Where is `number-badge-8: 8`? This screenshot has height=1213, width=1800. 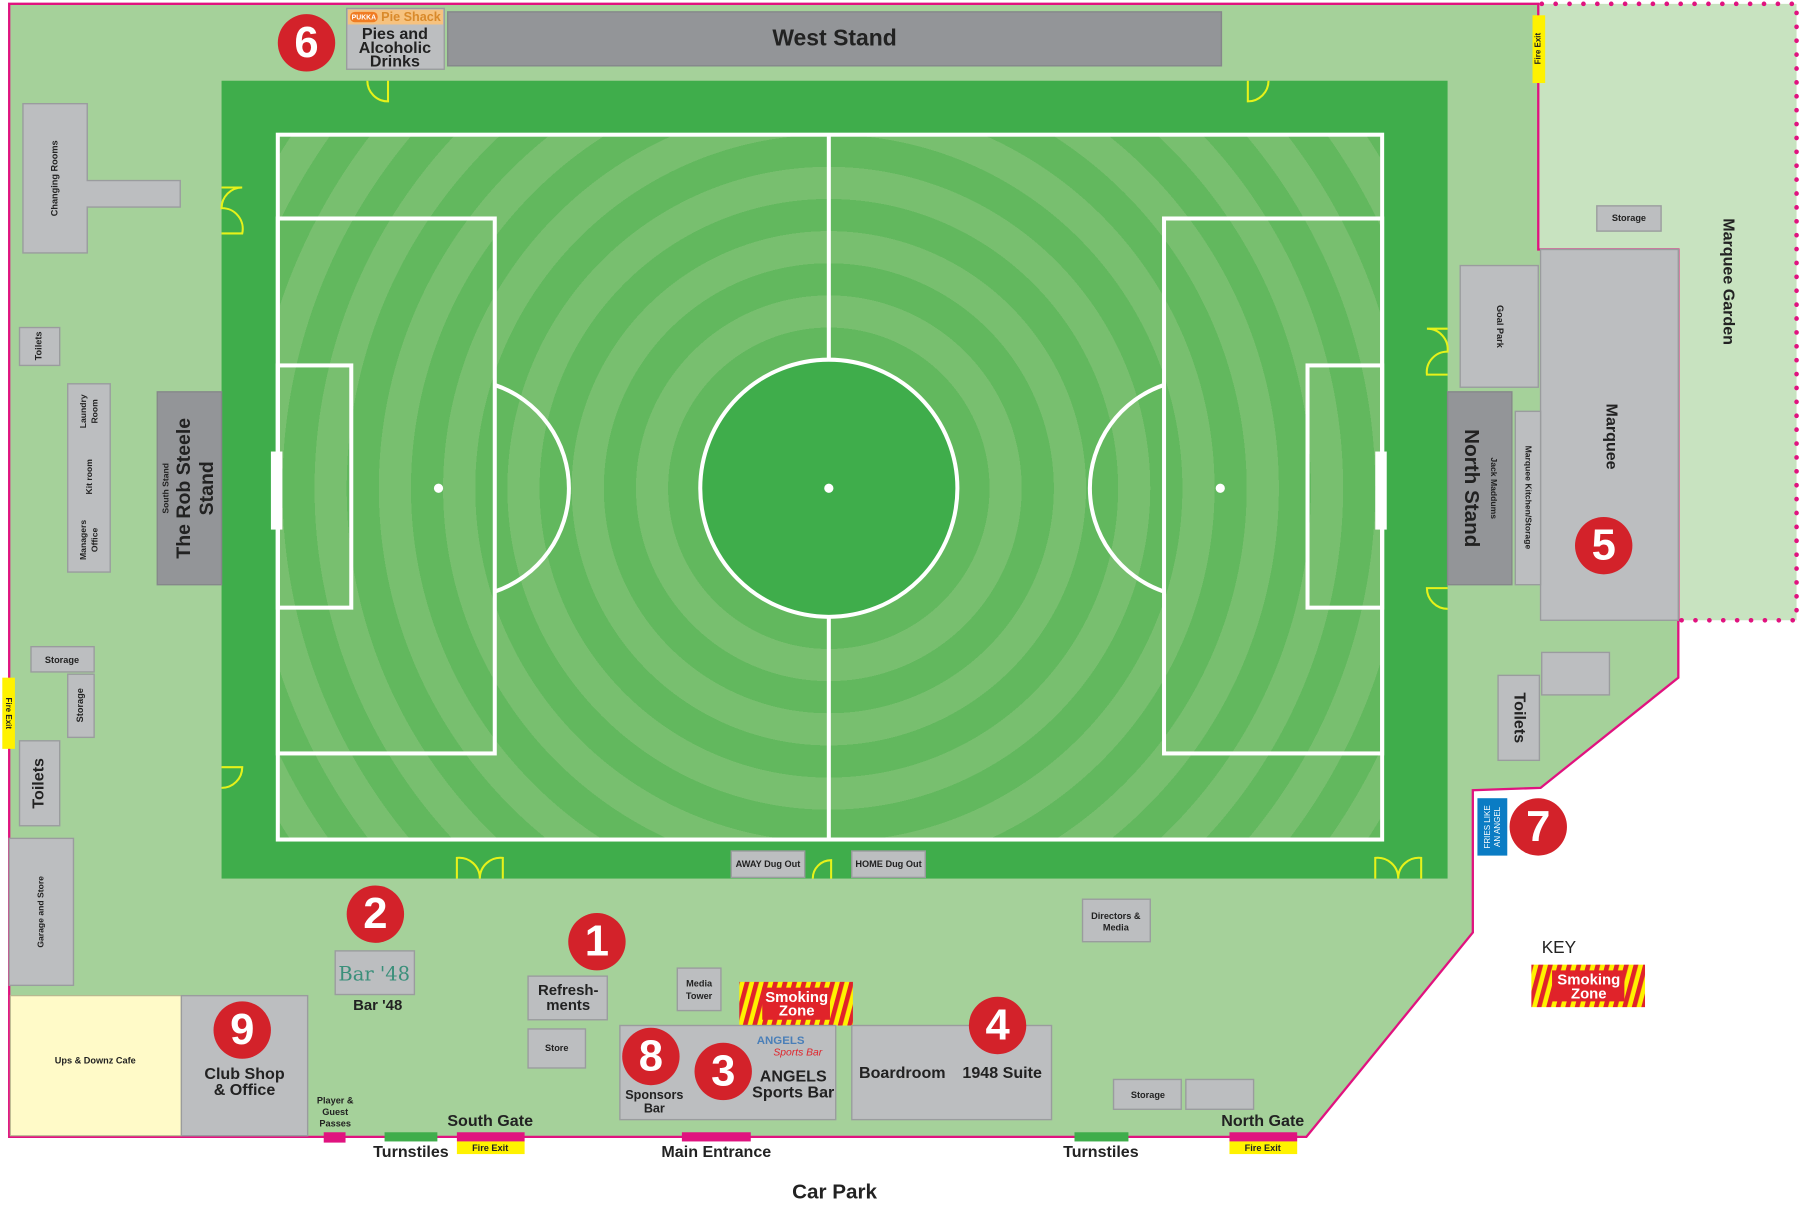 number-badge-8: 8 is located at coordinates (651, 1056).